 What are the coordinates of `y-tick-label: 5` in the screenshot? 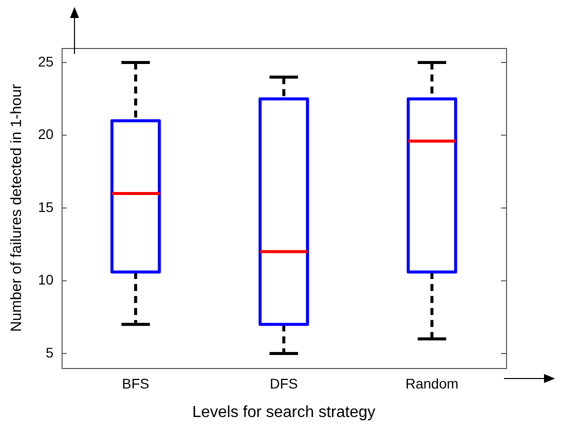 It's located at (50, 352).